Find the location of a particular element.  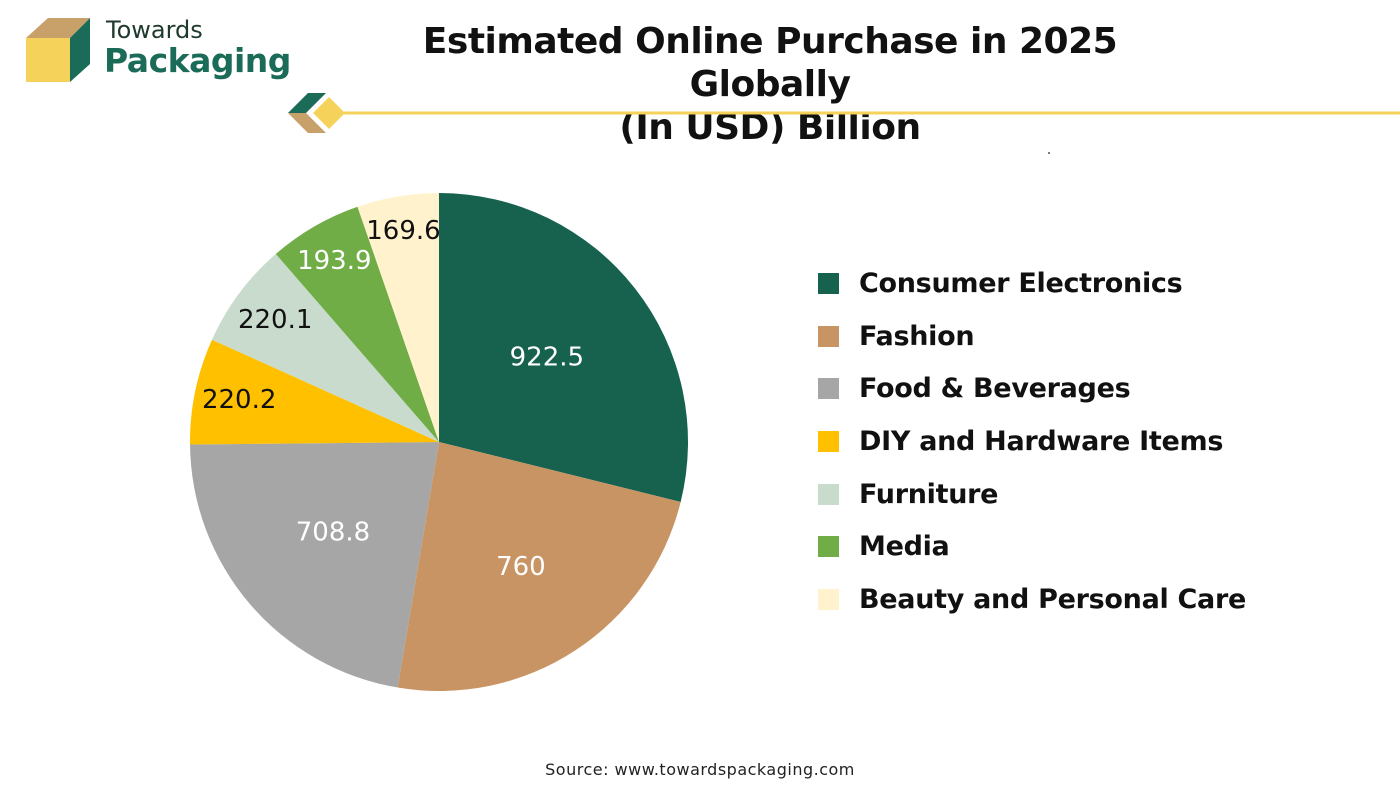

pie-slice-media is located at coordinates (357, 324).